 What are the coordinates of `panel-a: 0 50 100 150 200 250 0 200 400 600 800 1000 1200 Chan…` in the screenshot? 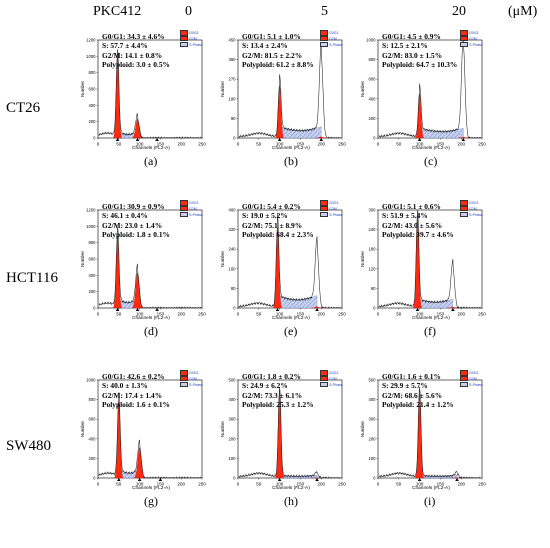 It's located at (144, 95).